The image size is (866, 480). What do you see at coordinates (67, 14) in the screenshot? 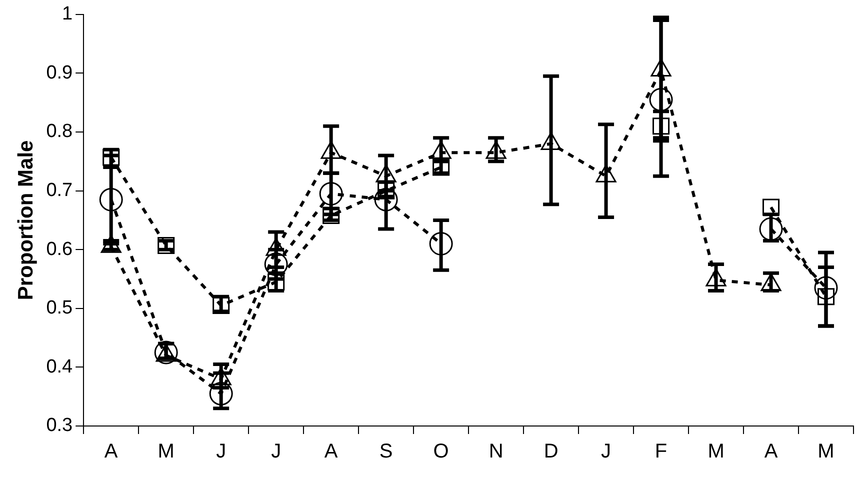
I see `y-tick-label: 1` at bounding box center [67, 14].